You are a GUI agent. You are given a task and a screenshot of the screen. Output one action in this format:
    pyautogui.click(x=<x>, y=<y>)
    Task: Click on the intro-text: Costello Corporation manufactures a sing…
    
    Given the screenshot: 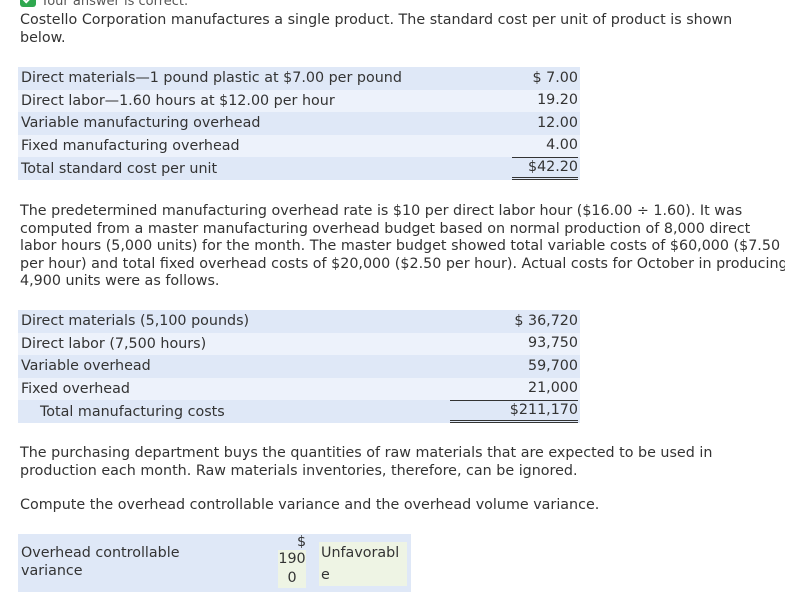 What is the action you would take?
    pyautogui.click(x=376, y=29)
    